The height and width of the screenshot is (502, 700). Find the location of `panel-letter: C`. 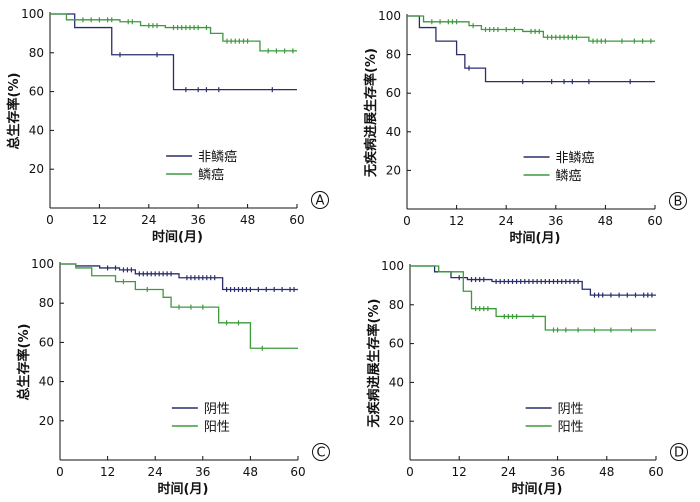

panel-letter: C is located at coordinates (320, 453).